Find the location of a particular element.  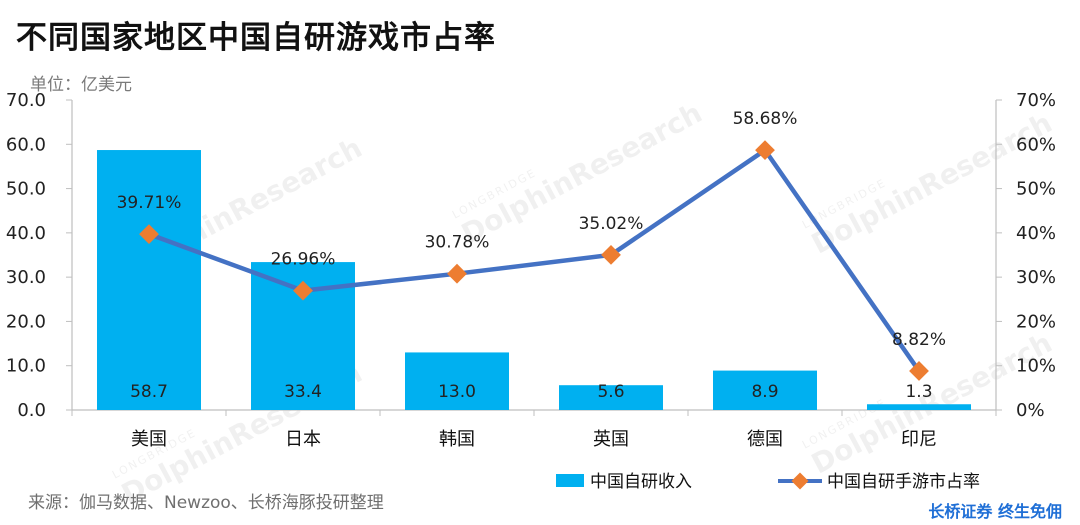

point-value-label: 35.02% is located at coordinates (611, 224).